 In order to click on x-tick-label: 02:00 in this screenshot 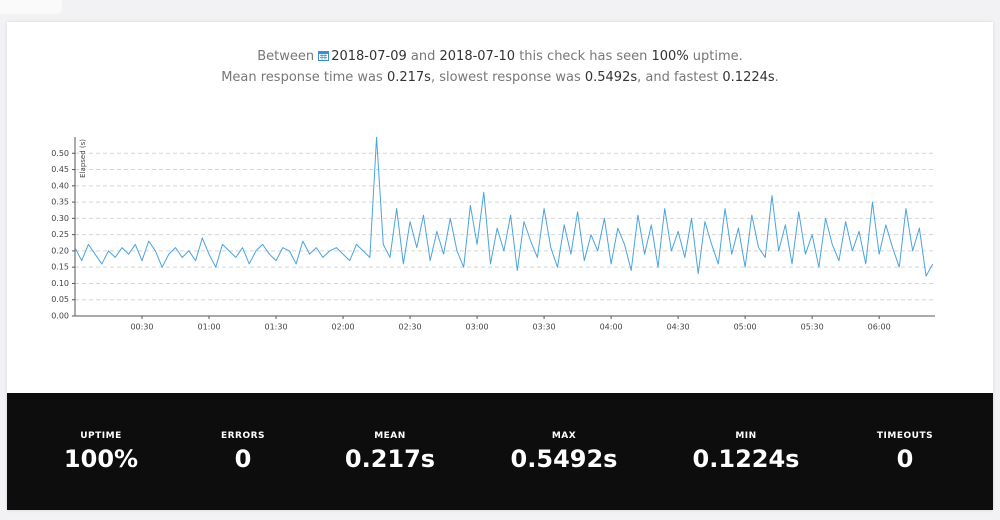, I will do `click(343, 327)`.